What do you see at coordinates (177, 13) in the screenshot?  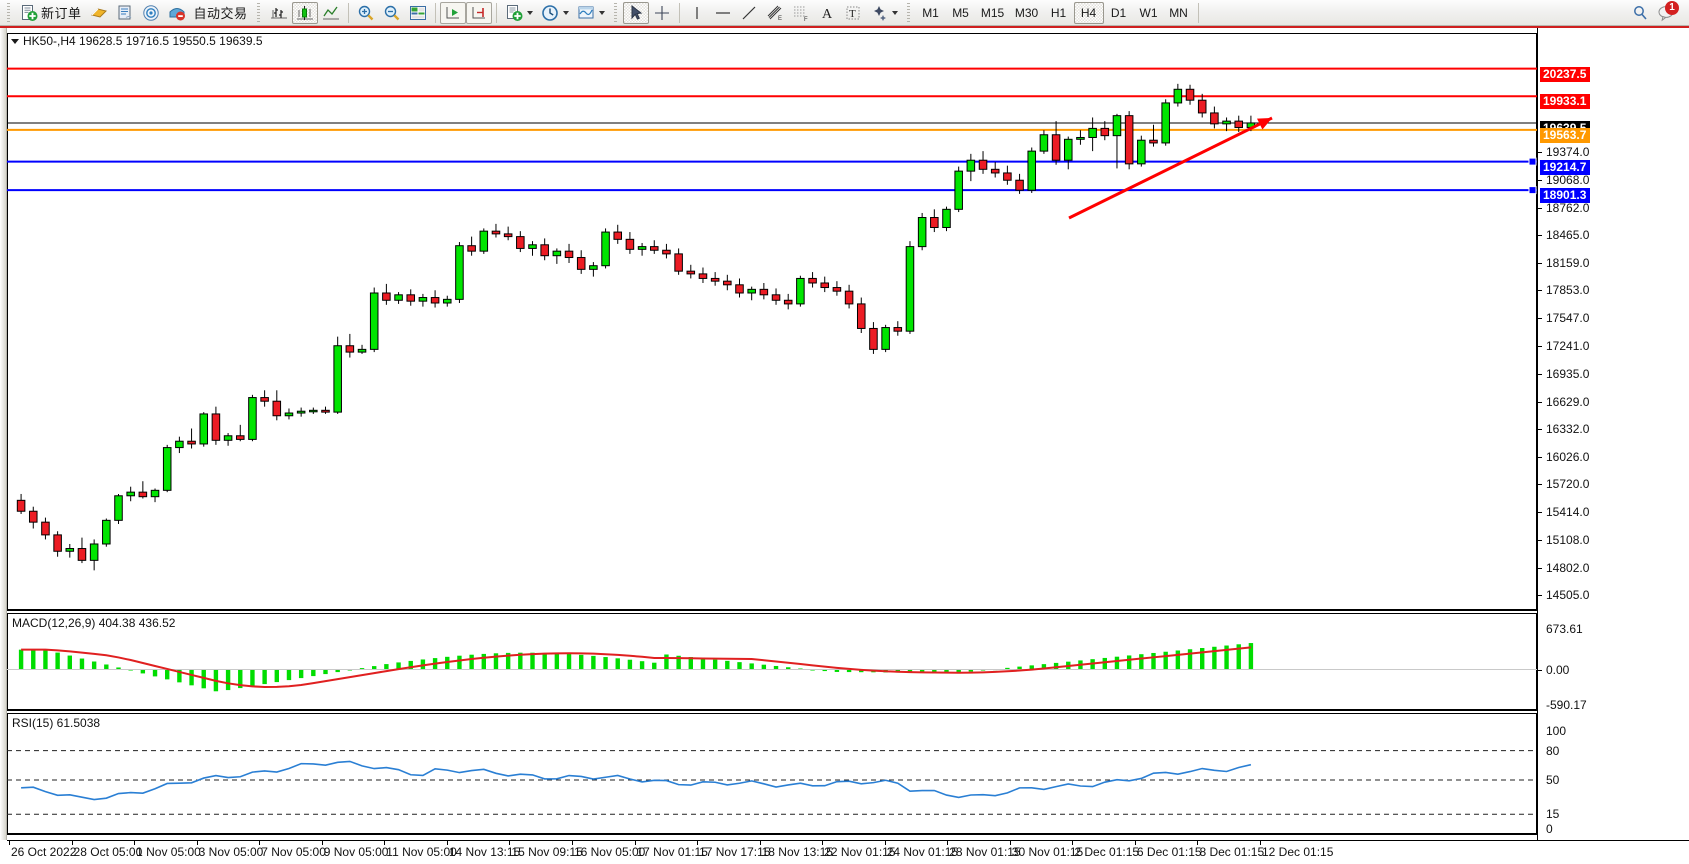 I see `market-button` at bounding box center [177, 13].